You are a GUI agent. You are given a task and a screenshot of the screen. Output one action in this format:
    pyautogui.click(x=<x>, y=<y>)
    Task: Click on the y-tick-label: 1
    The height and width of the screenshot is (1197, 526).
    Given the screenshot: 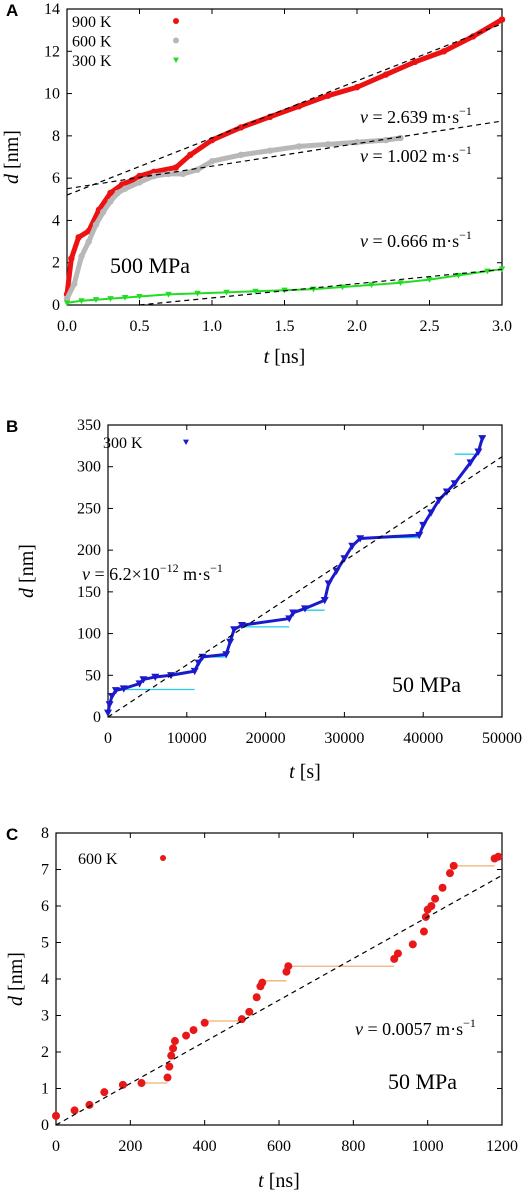 What is the action you would take?
    pyautogui.click(x=45, y=1089)
    